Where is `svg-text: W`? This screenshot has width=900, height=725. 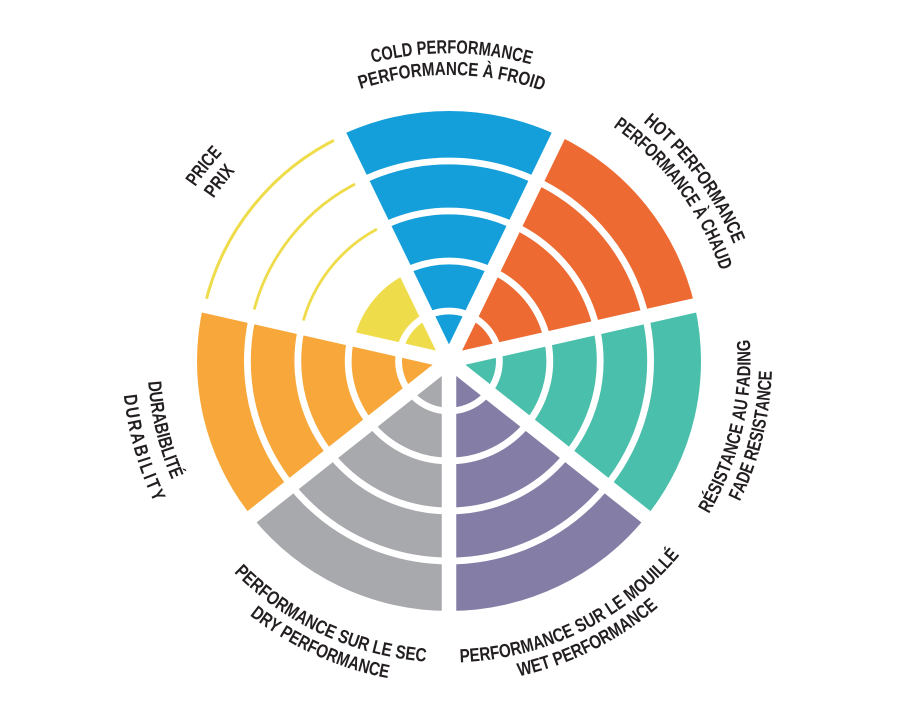
svg-text: W is located at coordinates (525, 668).